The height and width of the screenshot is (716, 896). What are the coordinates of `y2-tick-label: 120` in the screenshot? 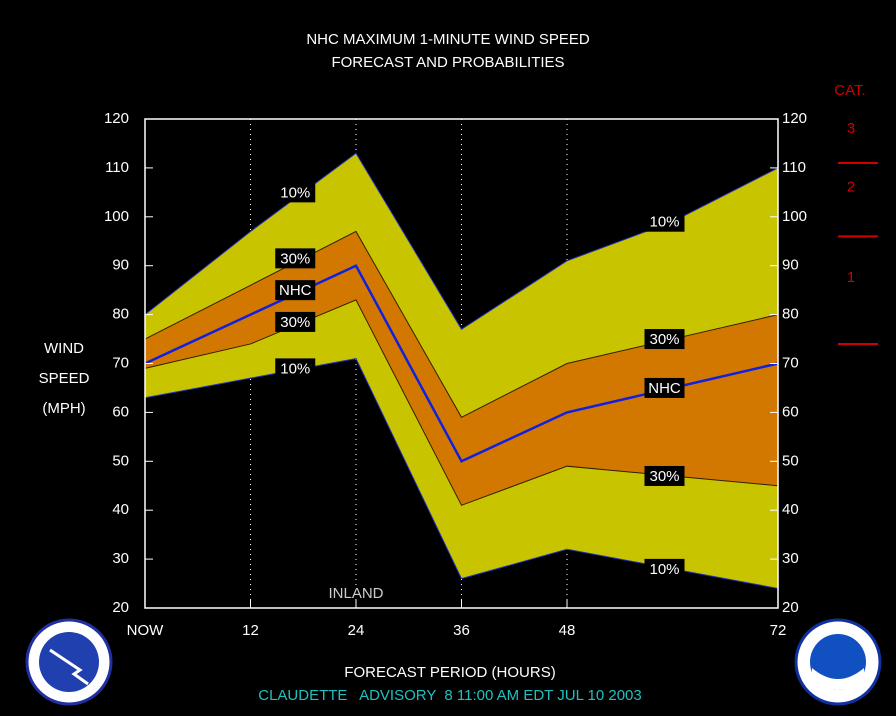 It's located at (794, 118).